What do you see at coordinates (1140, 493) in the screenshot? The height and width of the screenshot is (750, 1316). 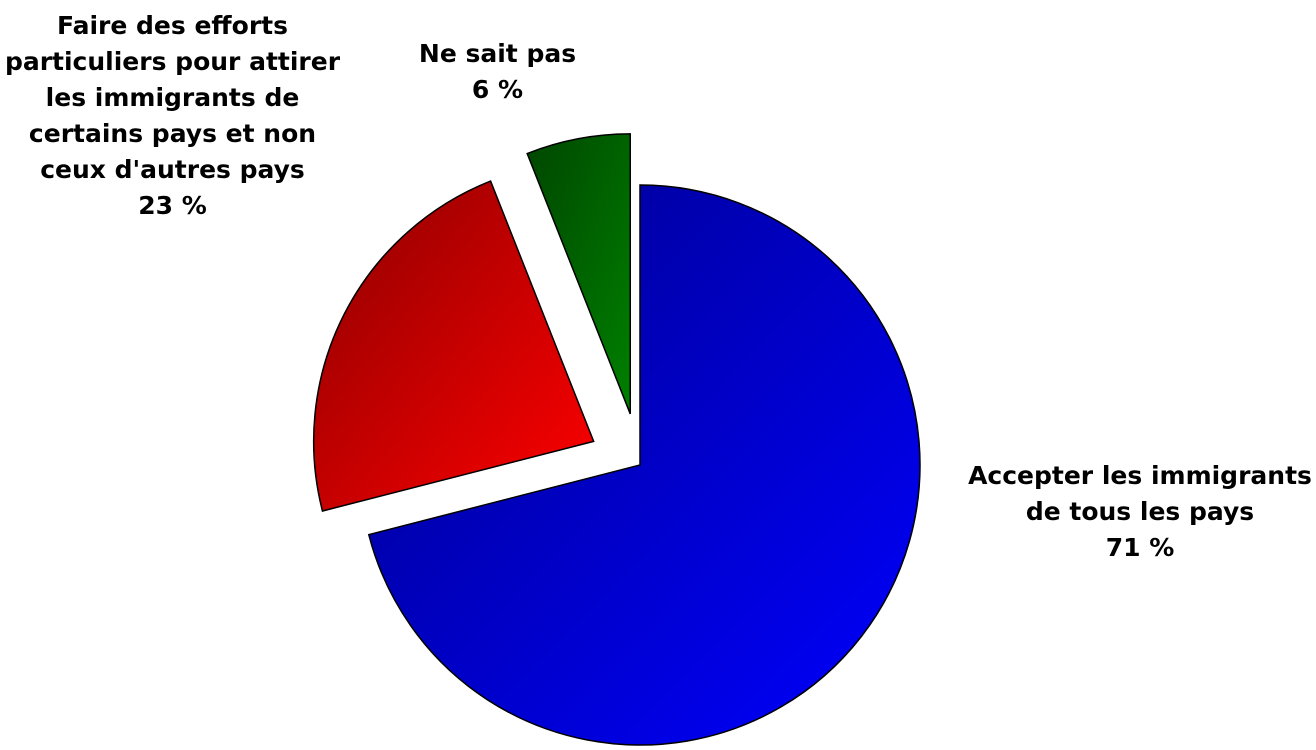 I see `category-label: Accepter les immigrants de tous les pays` at bounding box center [1140, 493].